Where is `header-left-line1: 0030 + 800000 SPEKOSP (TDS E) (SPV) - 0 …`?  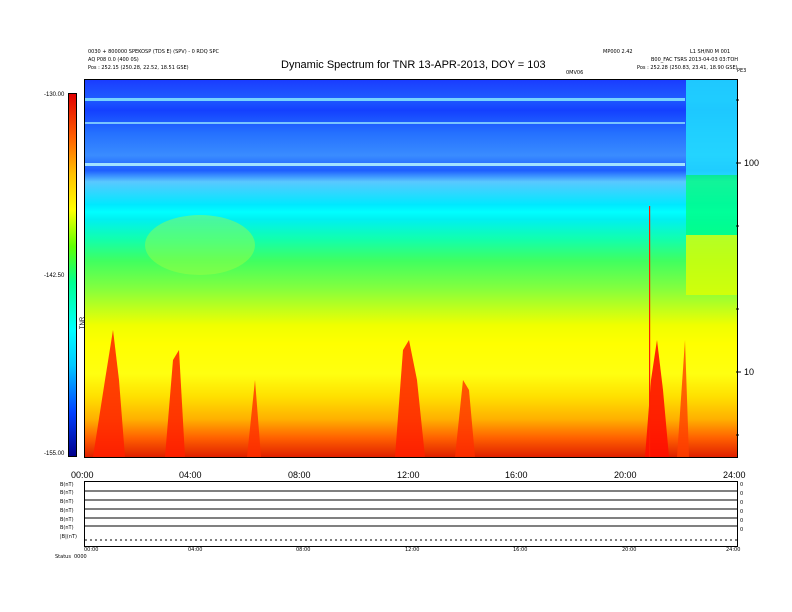 header-left-line1: 0030 + 800000 SPEKOSP (TDS E) (SPV) - 0 … is located at coordinates (153, 52).